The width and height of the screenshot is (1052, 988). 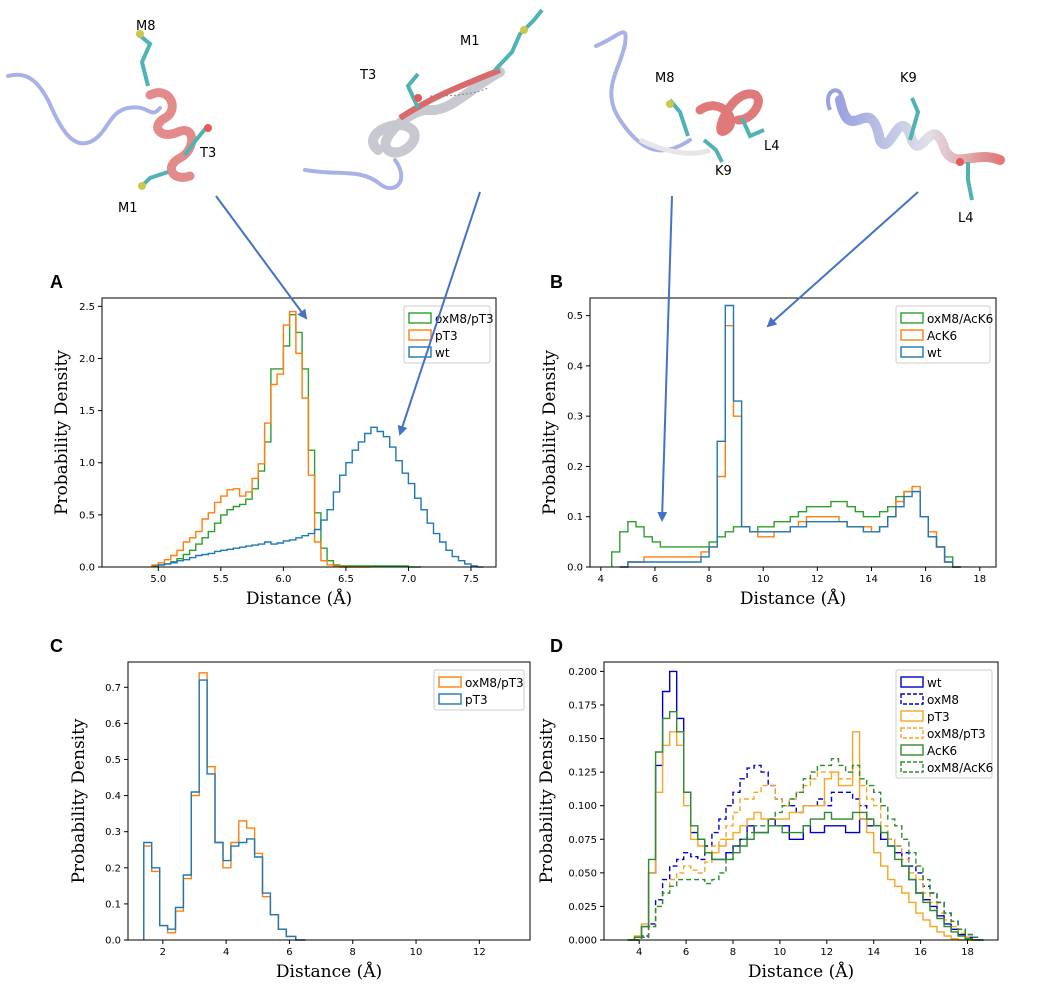 What do you see at coordinates (113, 941) in the screenshot?
I see `chart-c-ytick-label: 0.0` at bounding box center [113, 941].